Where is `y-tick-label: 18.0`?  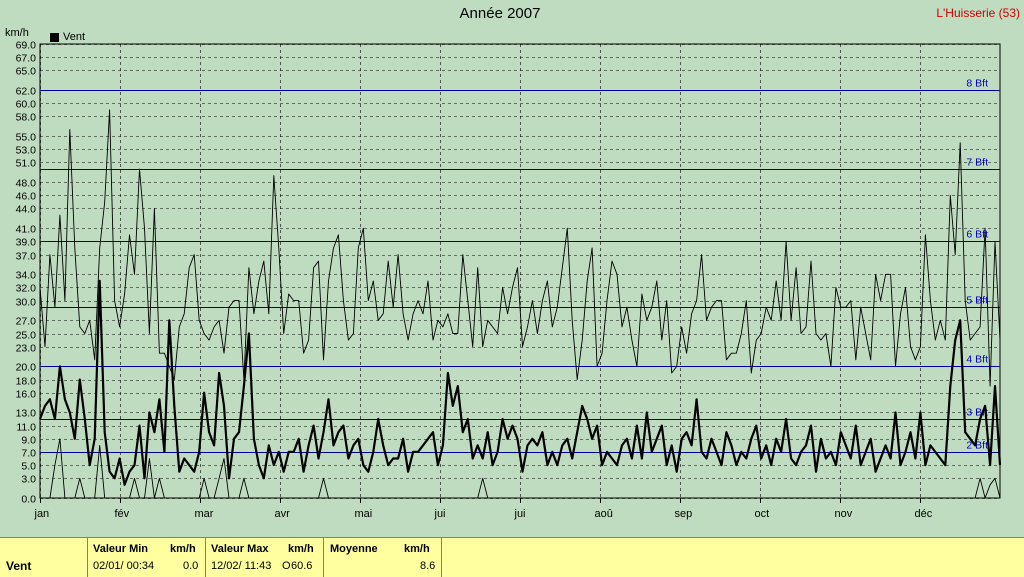 y-tick-label: 18.0 is located at coordinates (26, 382).